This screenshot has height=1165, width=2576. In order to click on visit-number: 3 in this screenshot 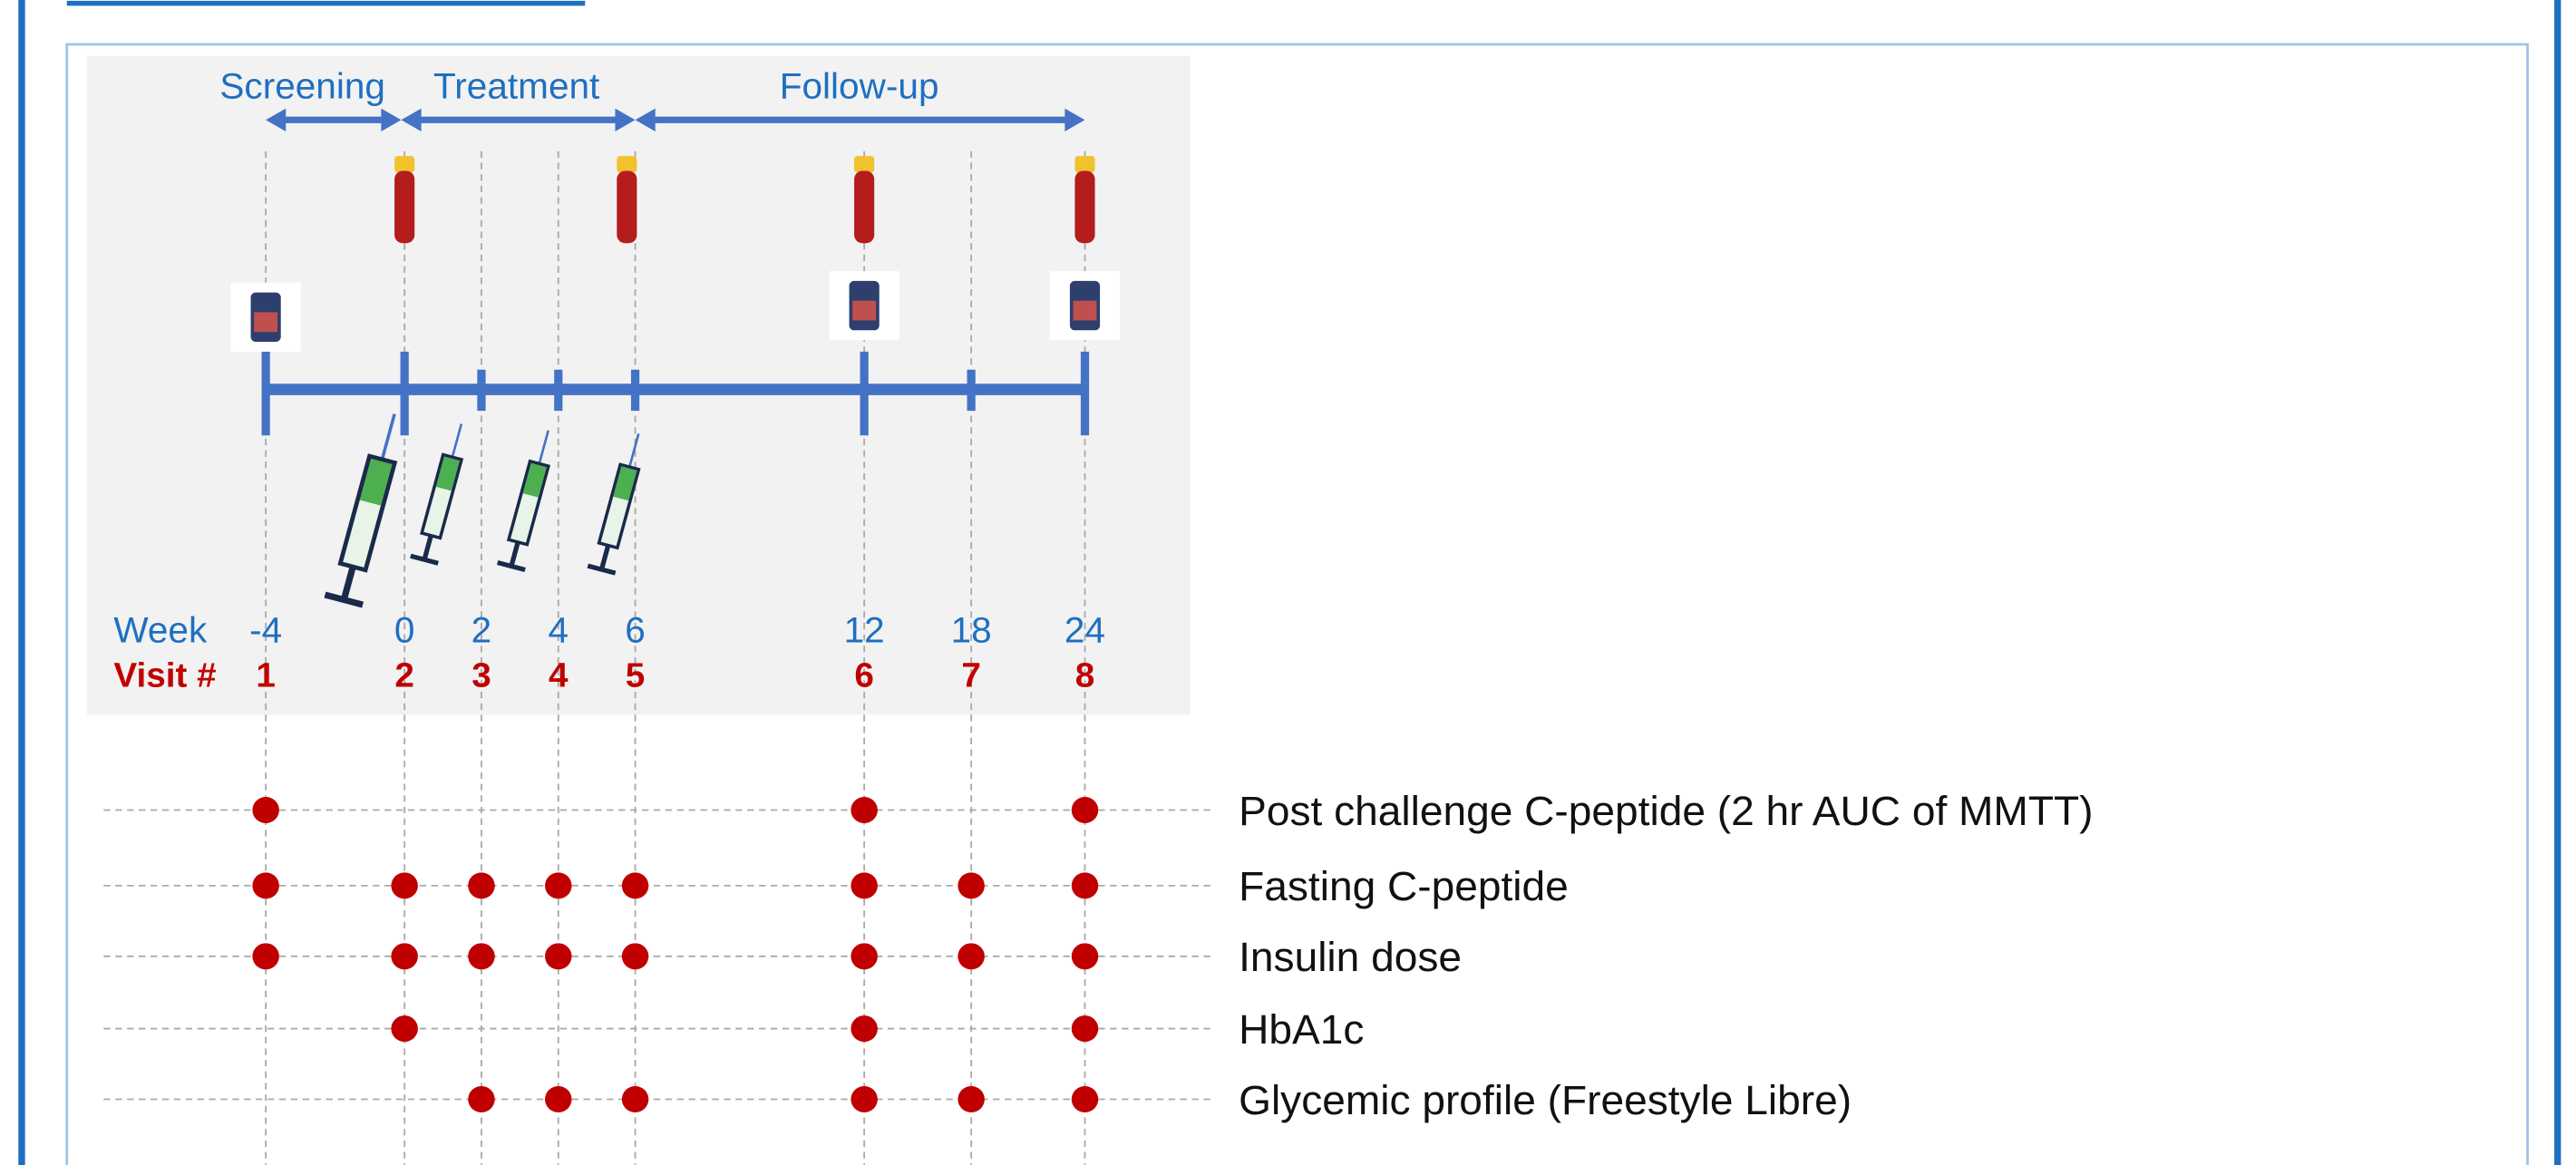, I will do `click(481, 675)`.